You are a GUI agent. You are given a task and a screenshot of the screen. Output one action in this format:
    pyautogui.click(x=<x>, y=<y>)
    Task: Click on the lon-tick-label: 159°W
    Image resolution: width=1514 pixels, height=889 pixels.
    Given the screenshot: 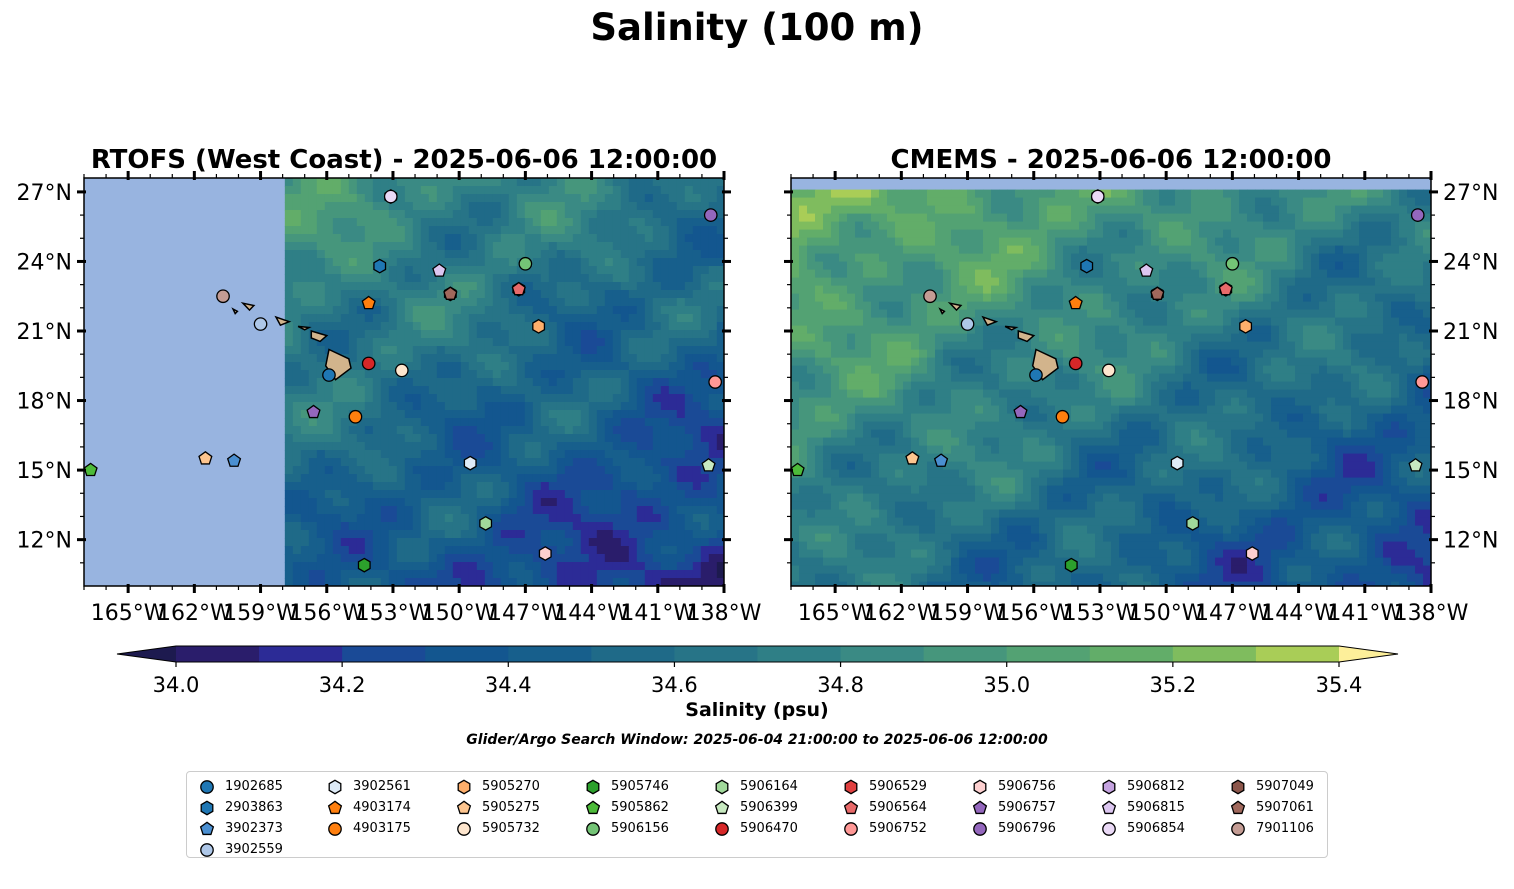 What is the action you would take?
    pyautogui.click(x=967, y=613)
    